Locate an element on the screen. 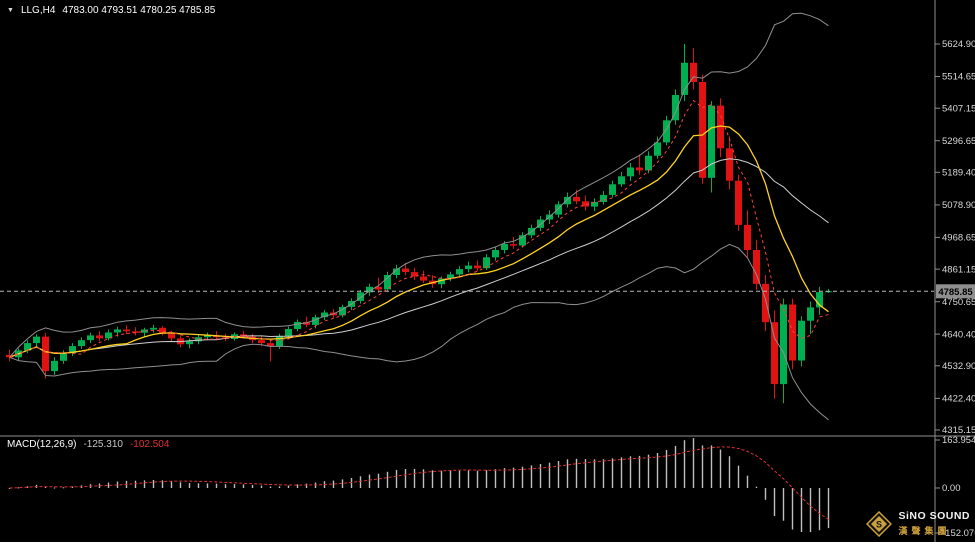  svg-text: 5514.65 is located at coordinates (958, 77).